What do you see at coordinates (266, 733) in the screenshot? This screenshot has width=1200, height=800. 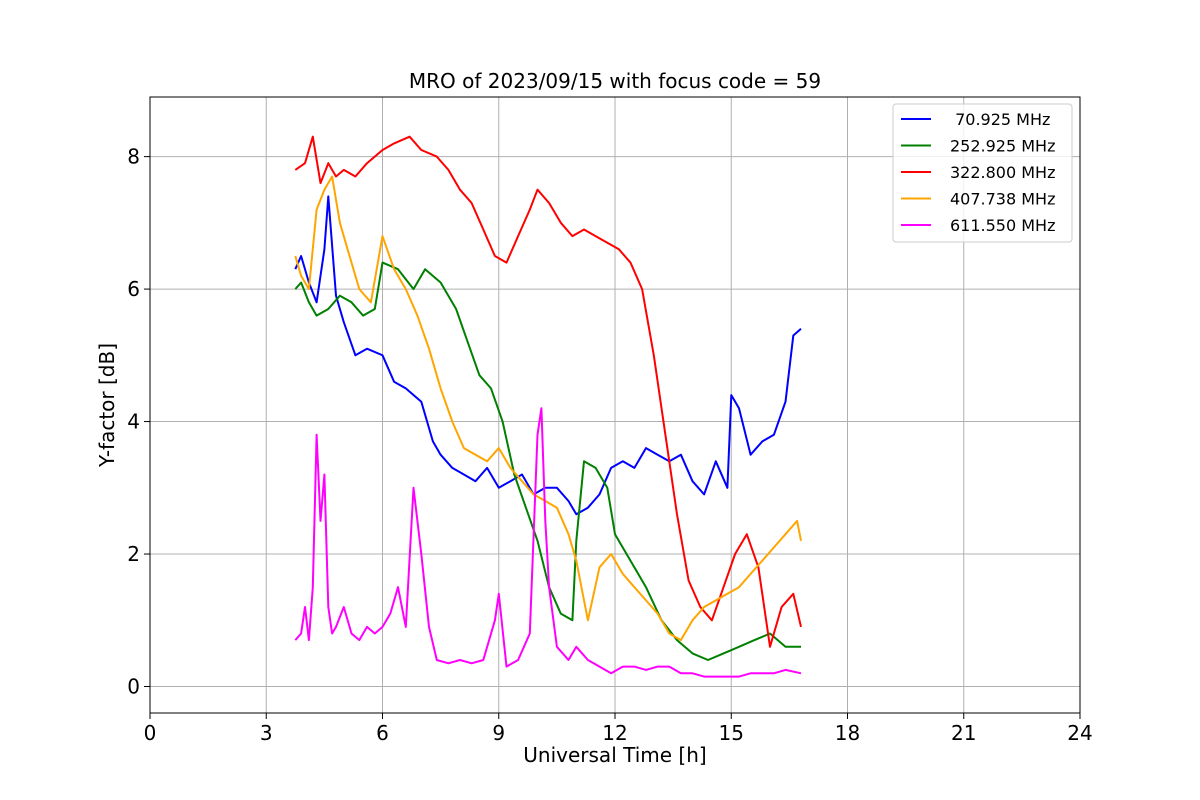 I see `x-tick-label: 3` at bounding box center [266, 733].